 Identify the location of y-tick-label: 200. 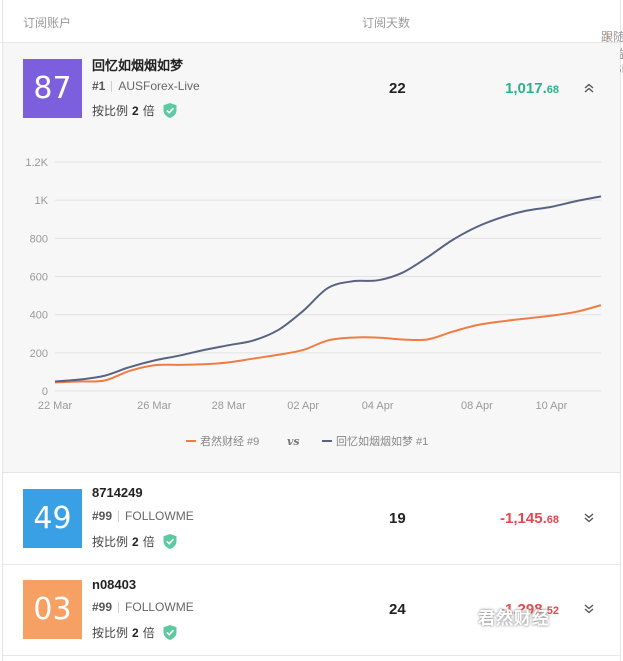
(39, 354).